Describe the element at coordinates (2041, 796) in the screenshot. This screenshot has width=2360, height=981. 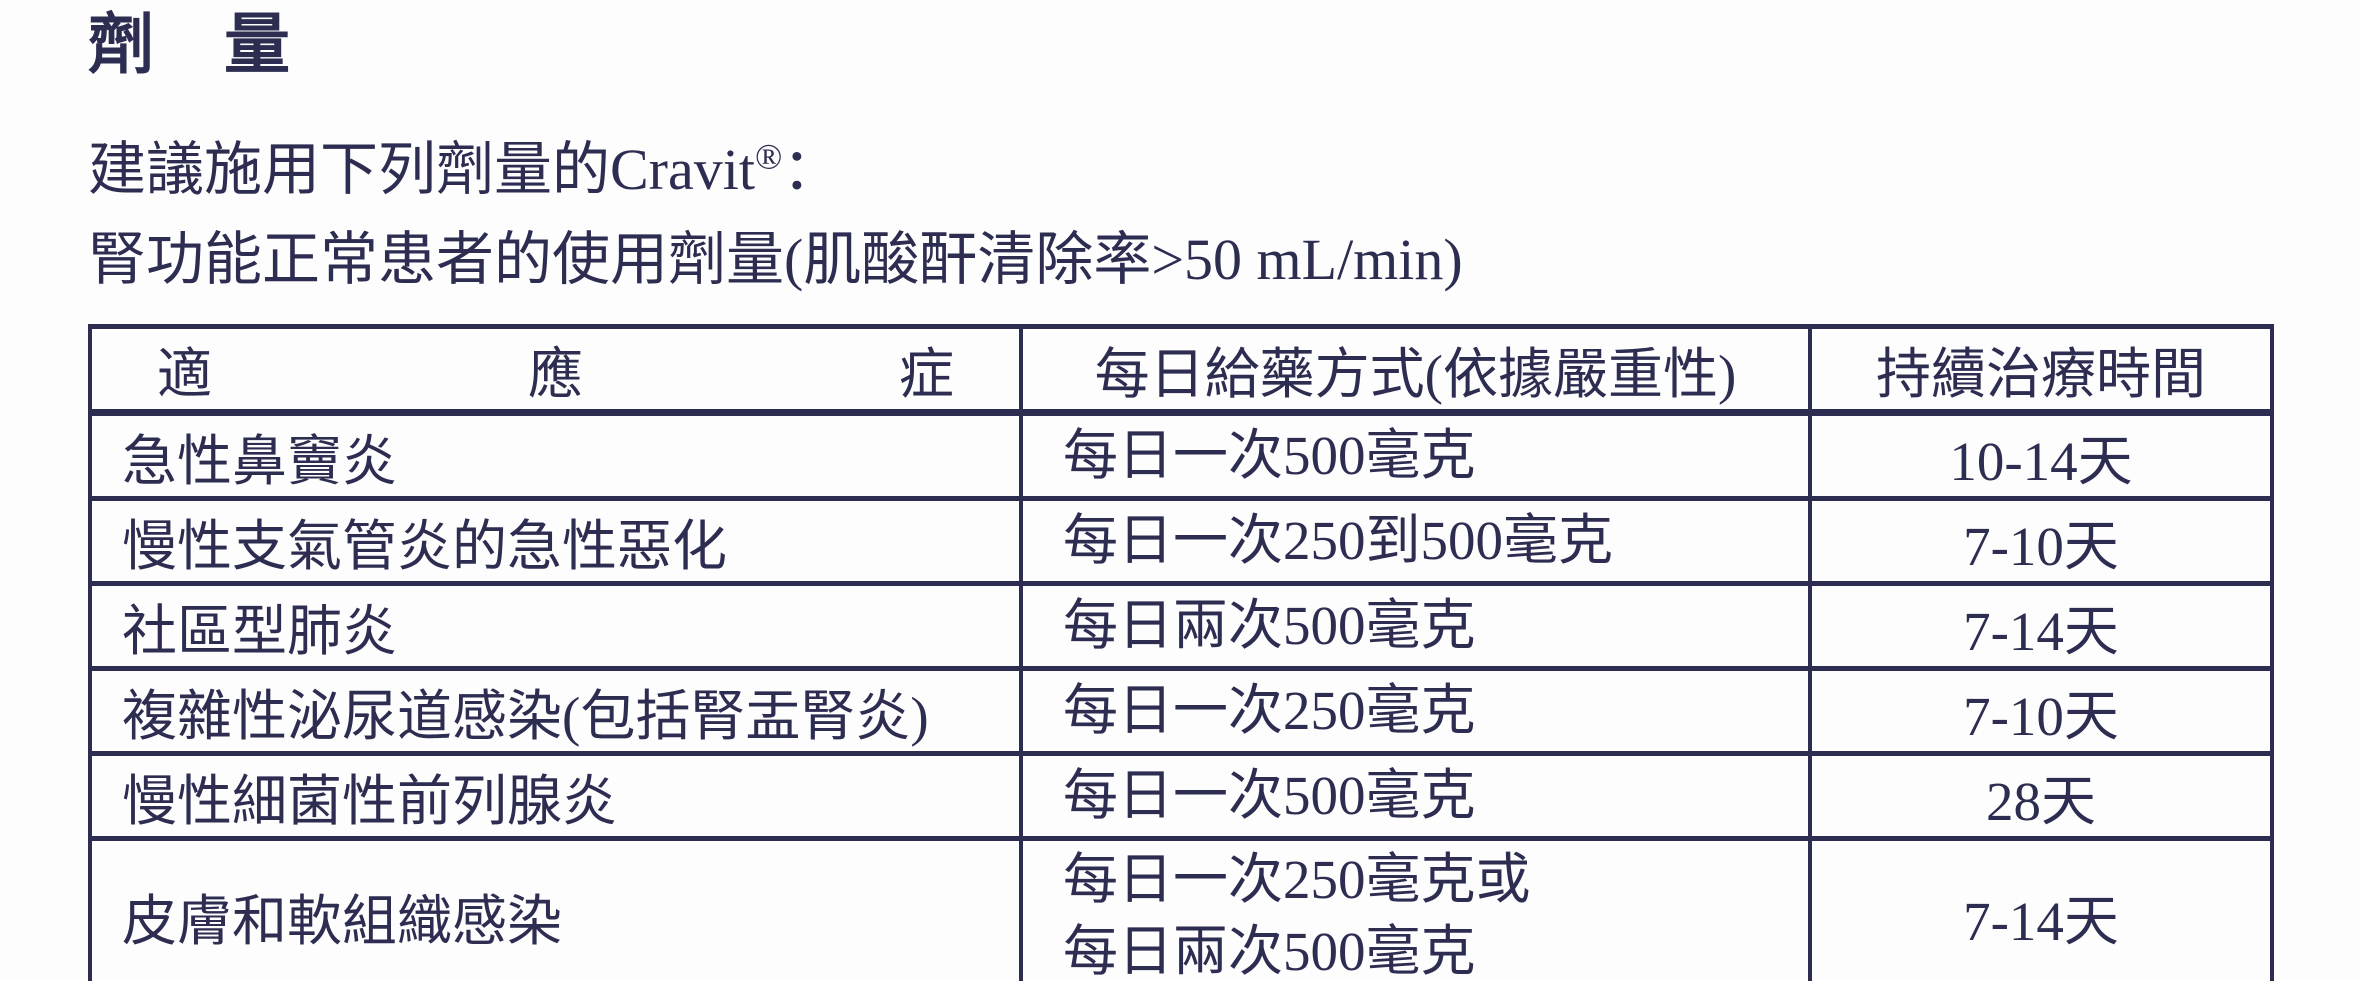
I see `duration-cell: 28天` at that location.